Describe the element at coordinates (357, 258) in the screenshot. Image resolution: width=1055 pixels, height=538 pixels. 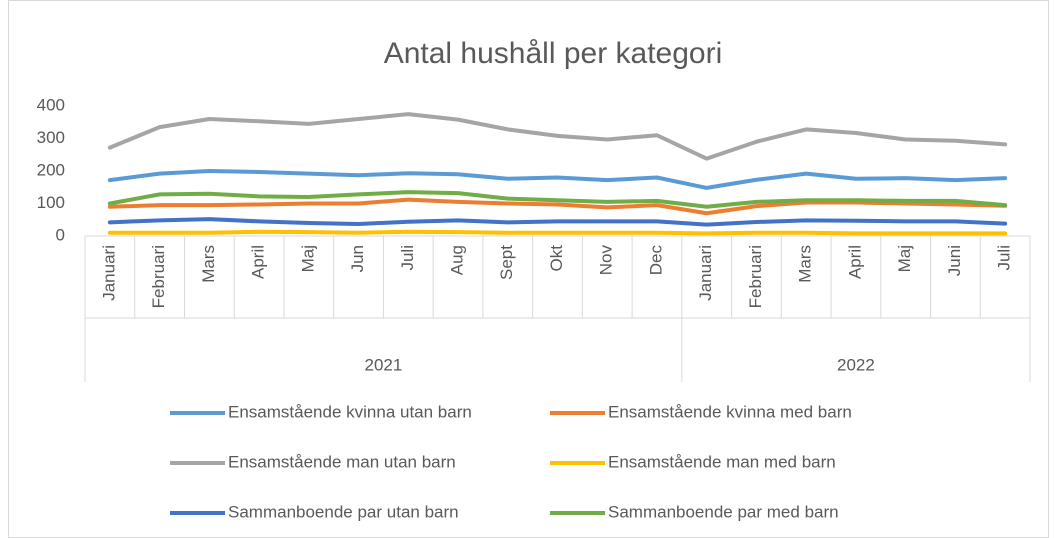
I see `x-tick-label: Jun` at that location.